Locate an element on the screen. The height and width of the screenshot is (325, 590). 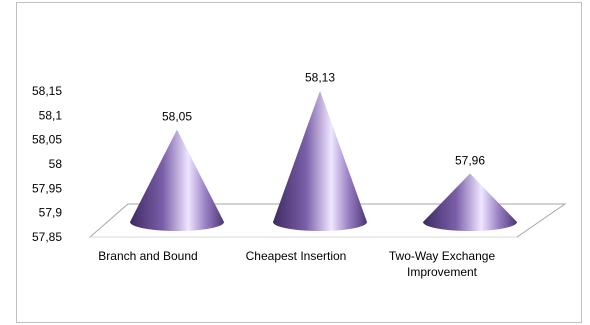
y-tick-label: 58,1 is located at coordinates (51, 115).